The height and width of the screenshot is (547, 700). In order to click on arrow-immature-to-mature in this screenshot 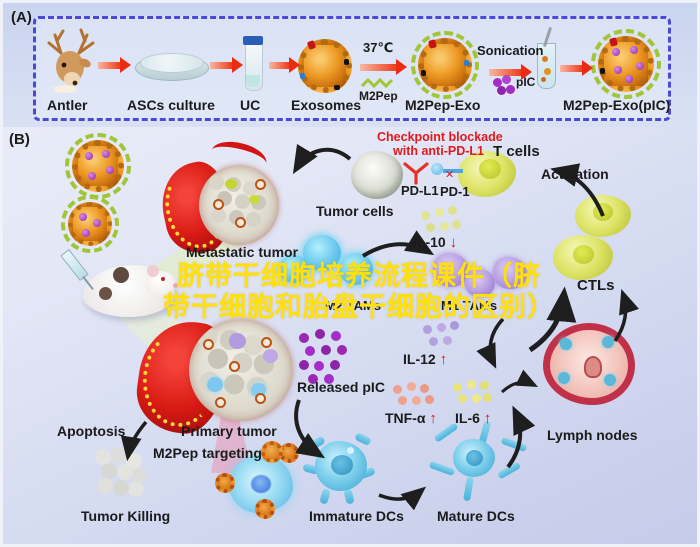, I will do `click(402, 498)`.